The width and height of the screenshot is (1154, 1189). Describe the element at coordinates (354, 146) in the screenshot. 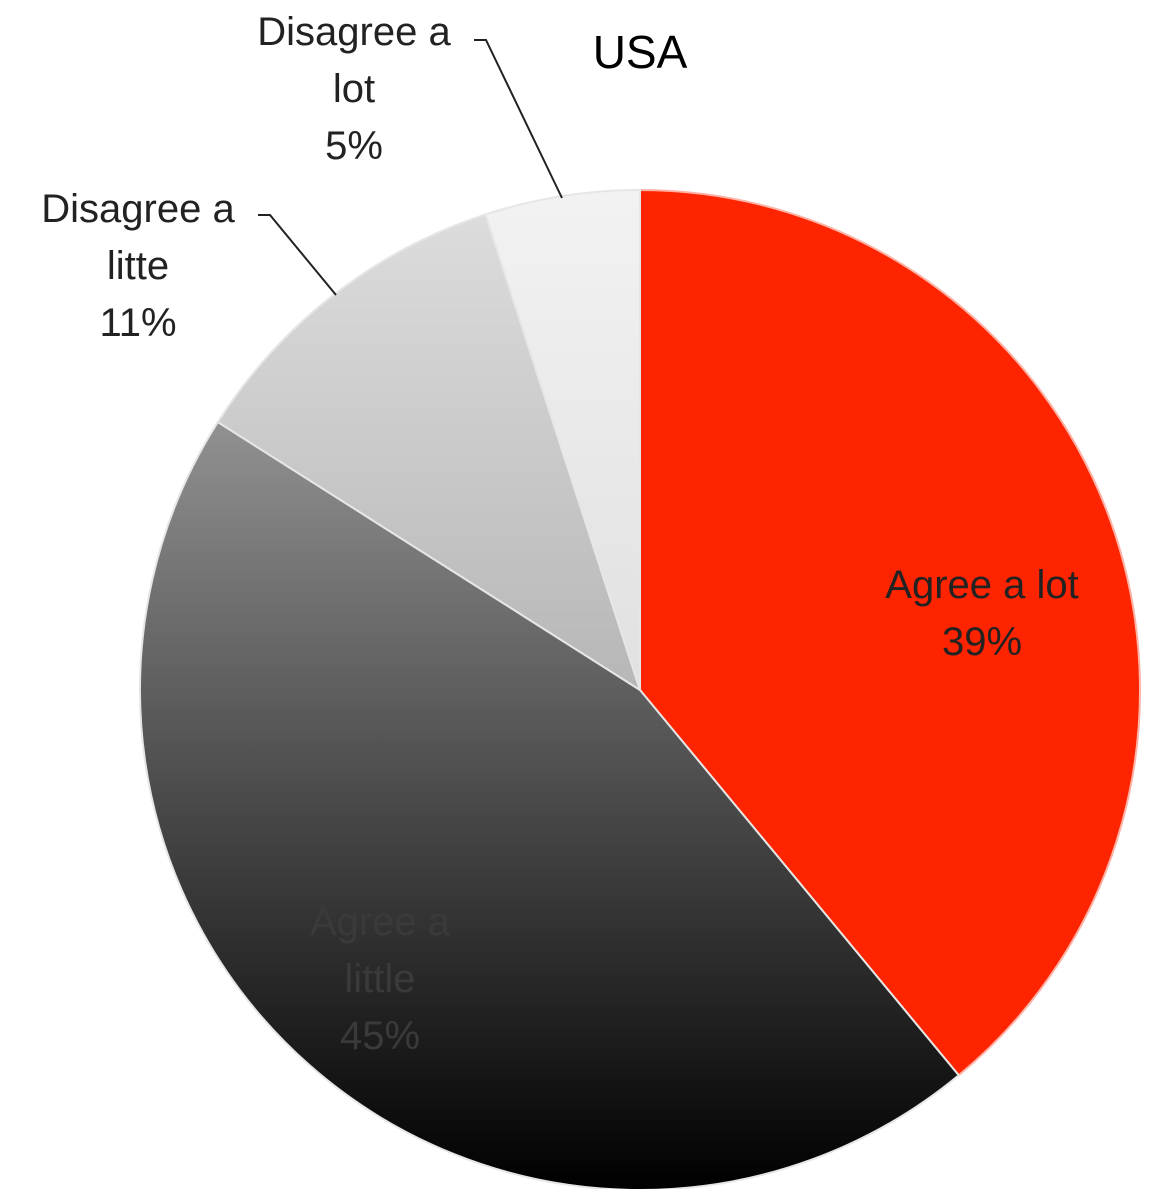

I see `slice-percent-label: 5%` at that location.